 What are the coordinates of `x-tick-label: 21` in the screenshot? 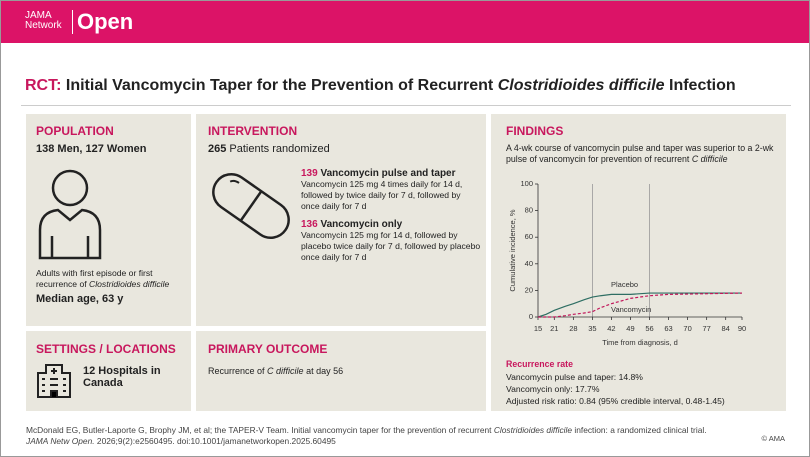 It's located at (554, 328).